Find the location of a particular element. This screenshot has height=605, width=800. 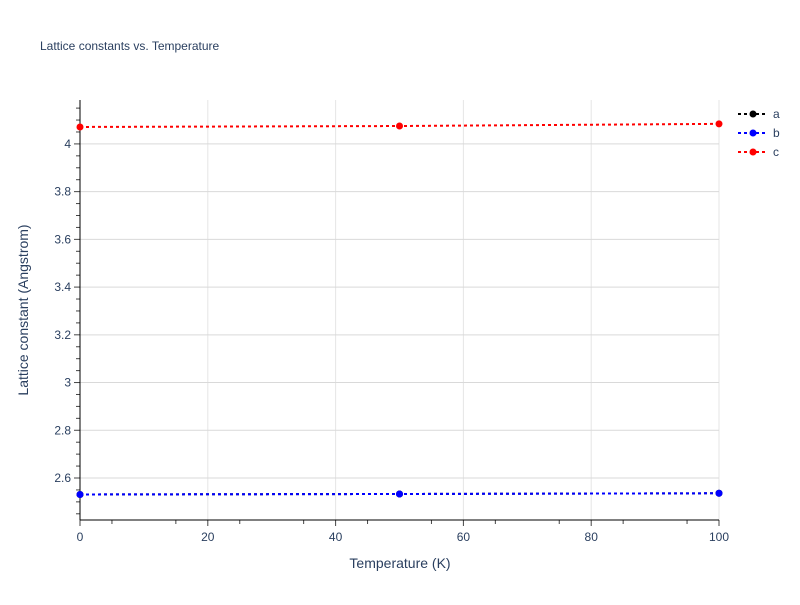

chart-title: Lattice constants vs. Temperature is located at coordinates (130, 46).